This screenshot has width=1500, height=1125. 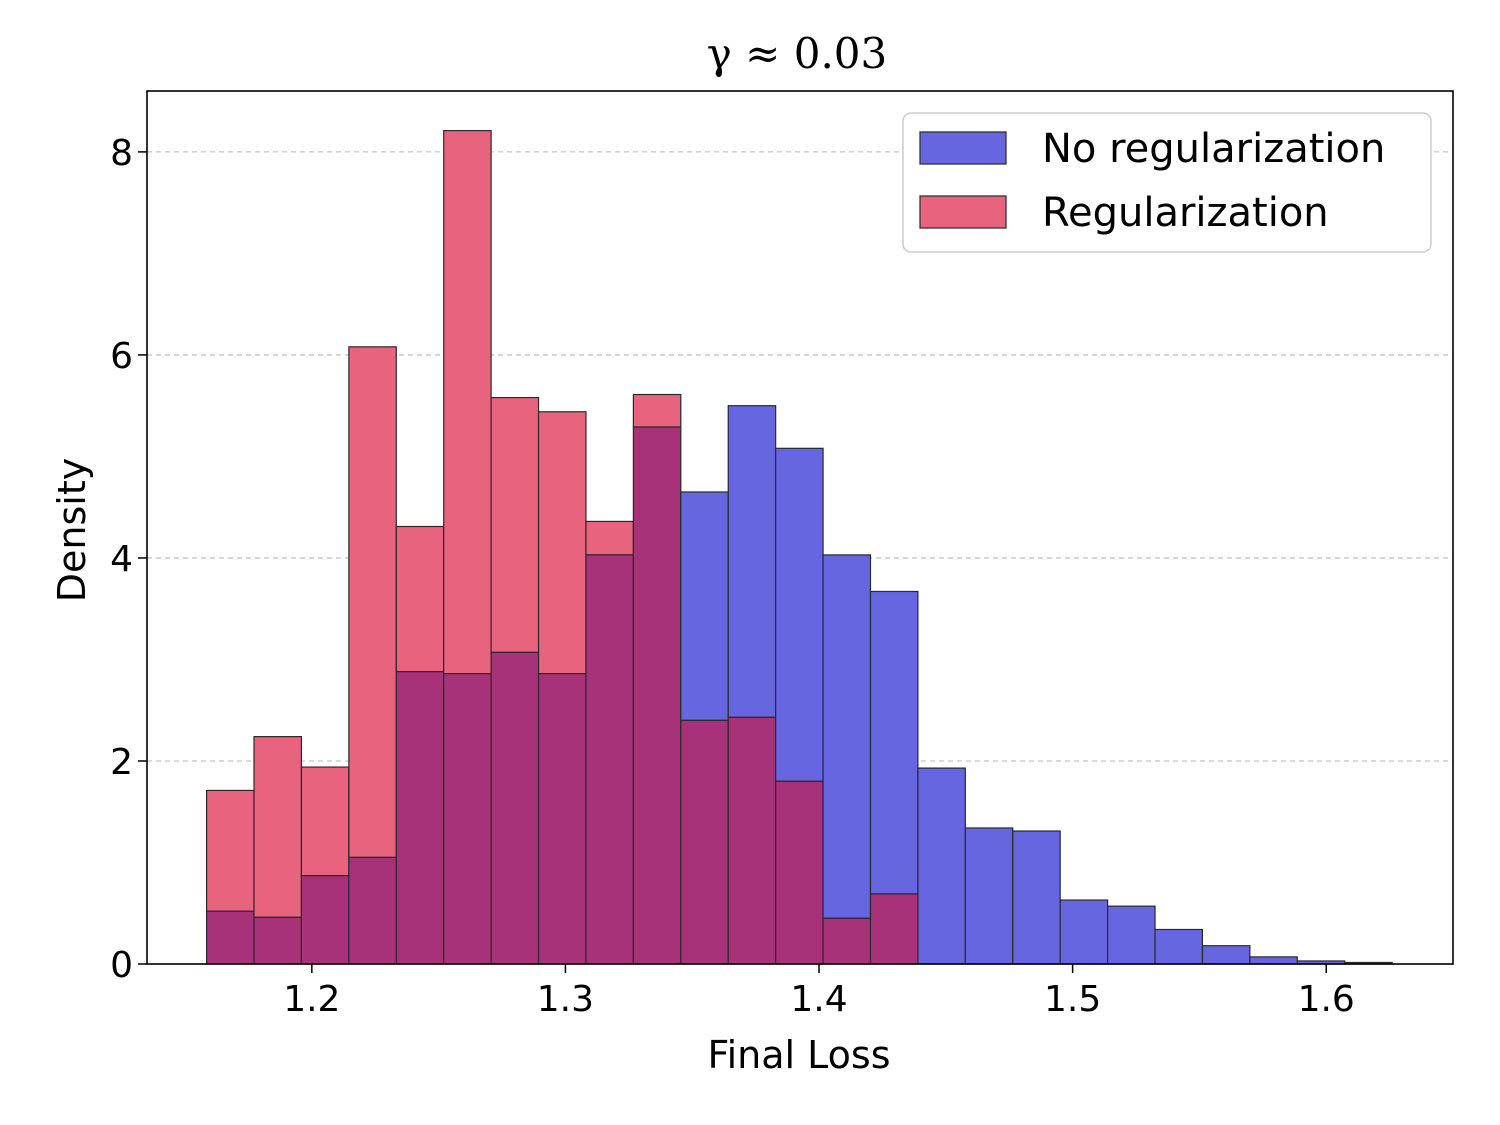 I want to click on legend-swatch-no-regularization, so click(x=963, y=148).